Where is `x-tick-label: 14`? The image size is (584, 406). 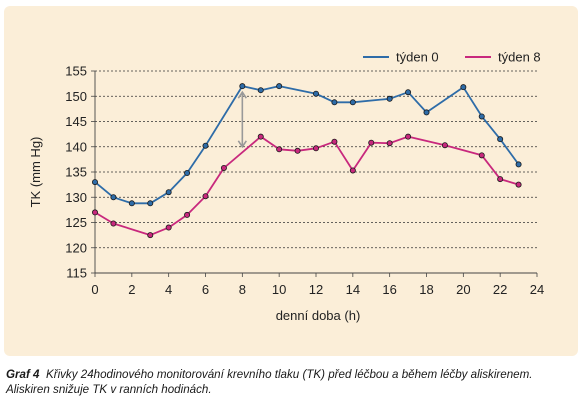 x-tick-label: 14 is located at coordinates (353, 289).